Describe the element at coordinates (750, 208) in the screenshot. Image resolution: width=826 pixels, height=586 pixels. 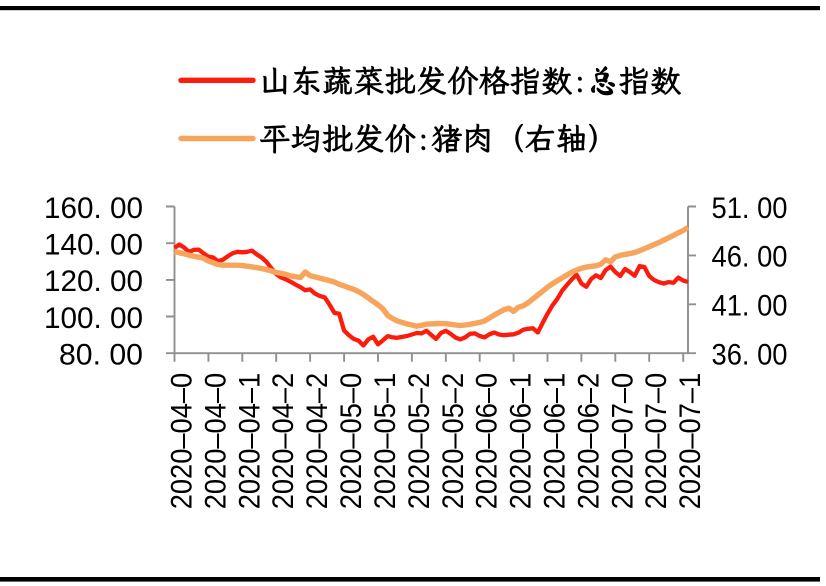
I see `svg-text: 51. 00` at that location.